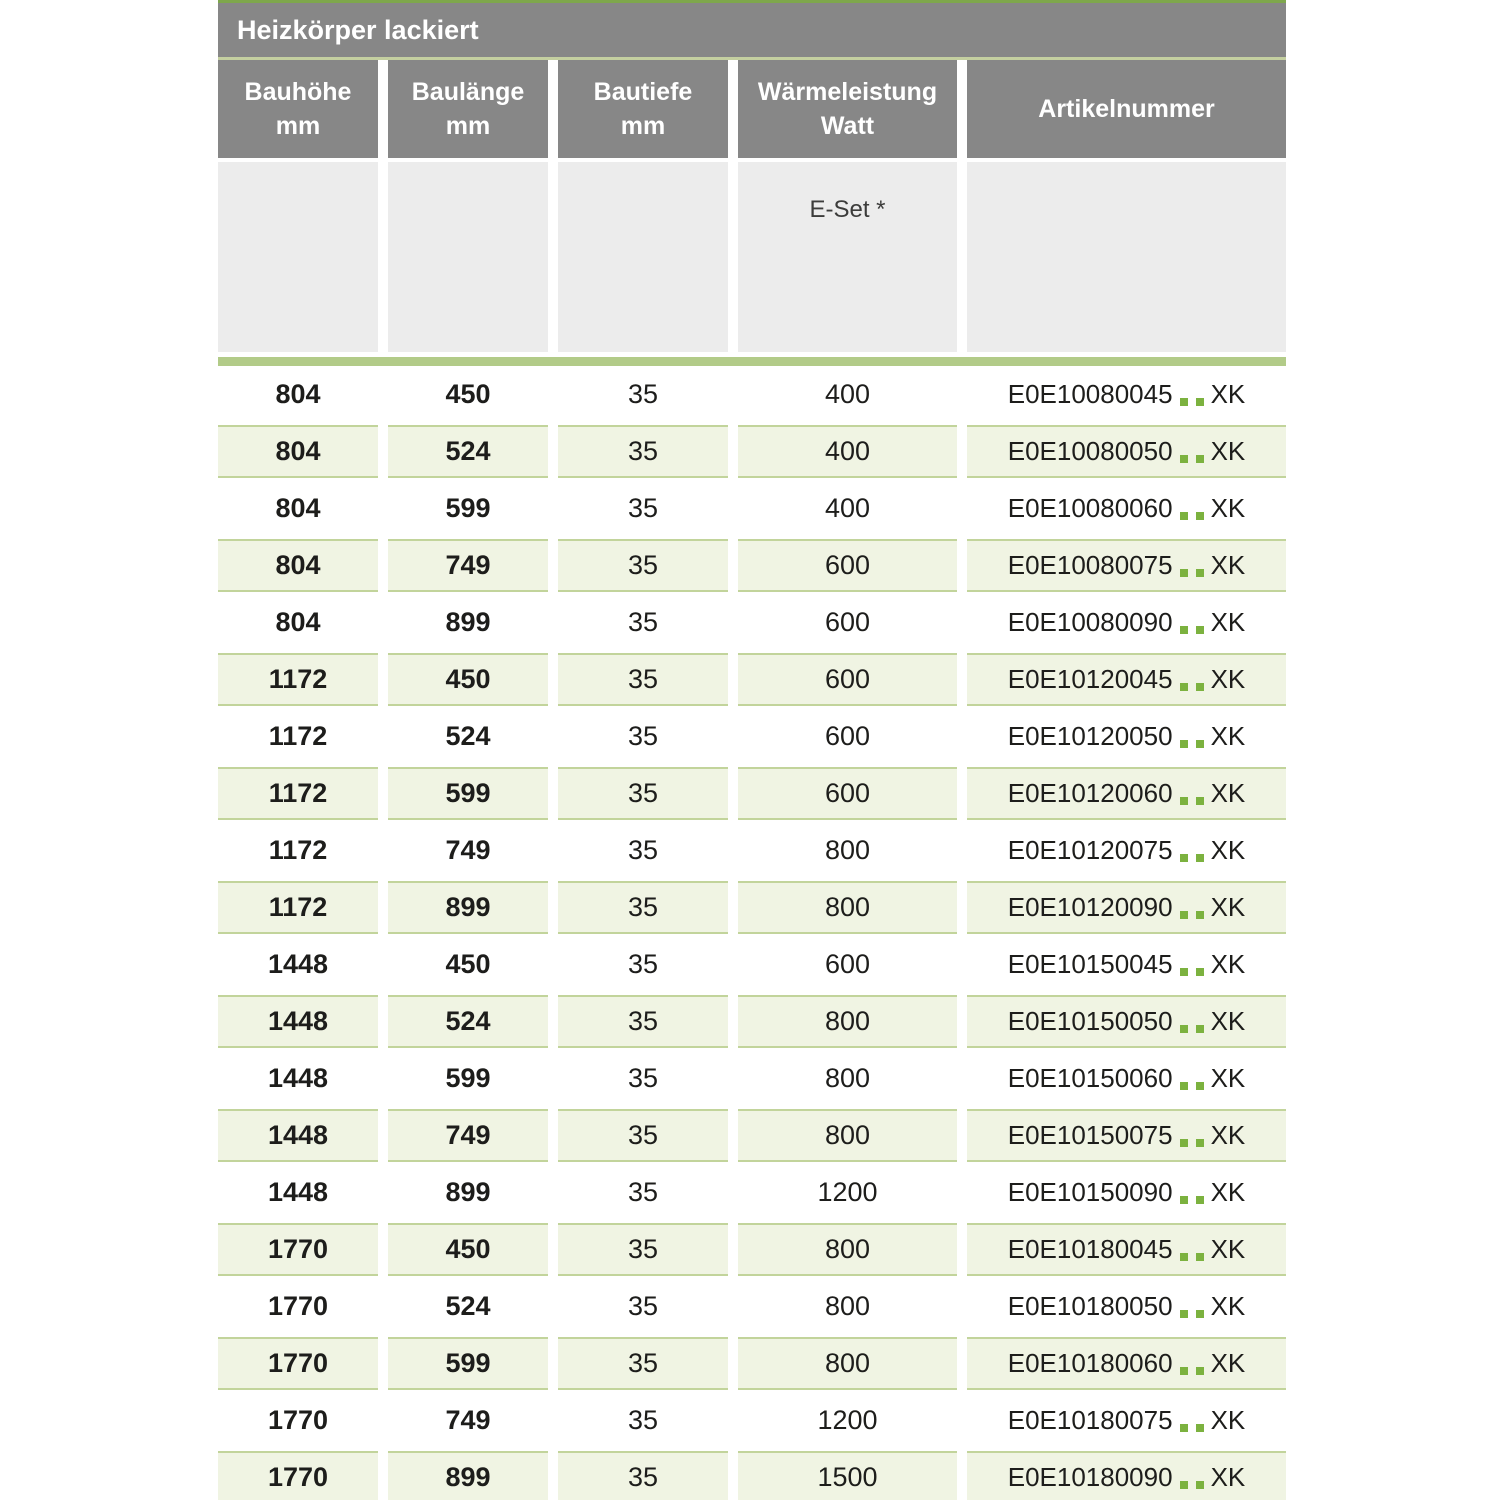 Image resolution: width=1500 pixels, height=1500 pixels. What do you see at coordinates (847, 1192) in the screenshot?
I see `cell-waermeleistung: 1200` at bounding box center [847, 1192].